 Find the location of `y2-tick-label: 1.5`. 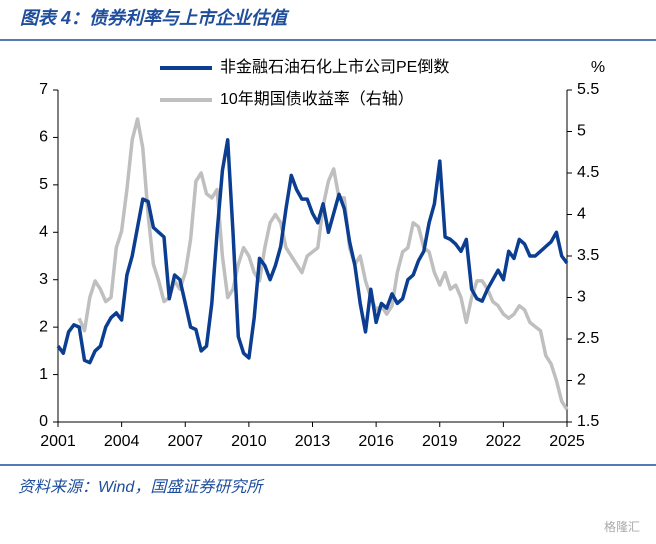

y2-tick-label: 1.5 is located at coordinates (588, 421).